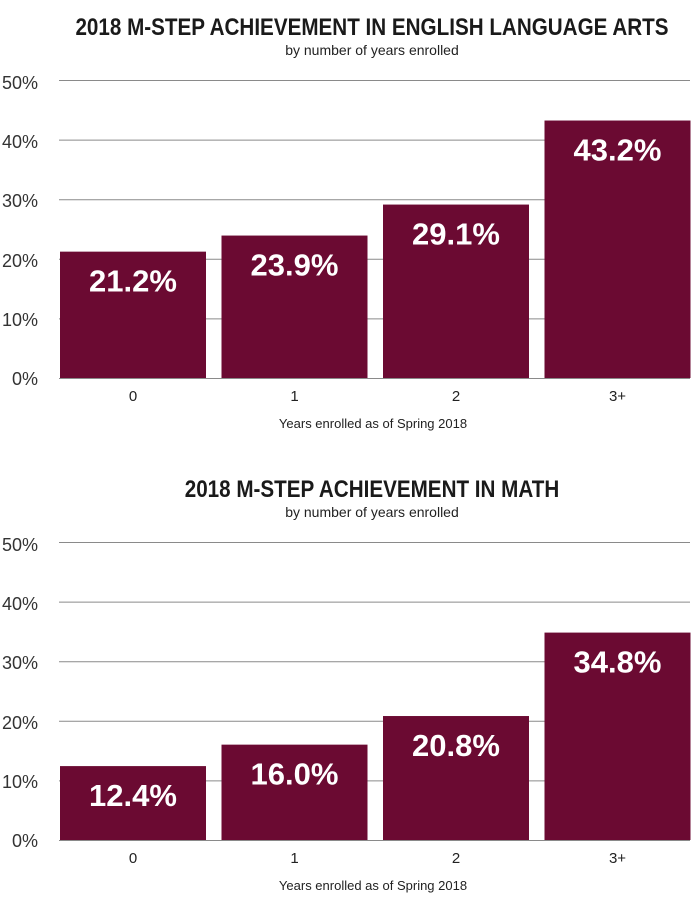 Image resolution: width=700 pixels, height=903 pixels. I want to click on bar-value-label: 29.1%, so click(456, 234).